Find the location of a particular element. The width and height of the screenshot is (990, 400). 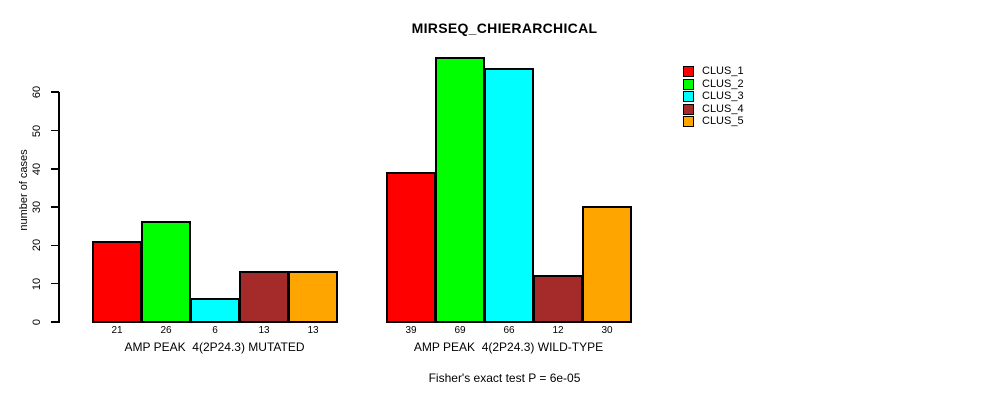

bar-clus_1-group1 is located at coordinates (117, 281).